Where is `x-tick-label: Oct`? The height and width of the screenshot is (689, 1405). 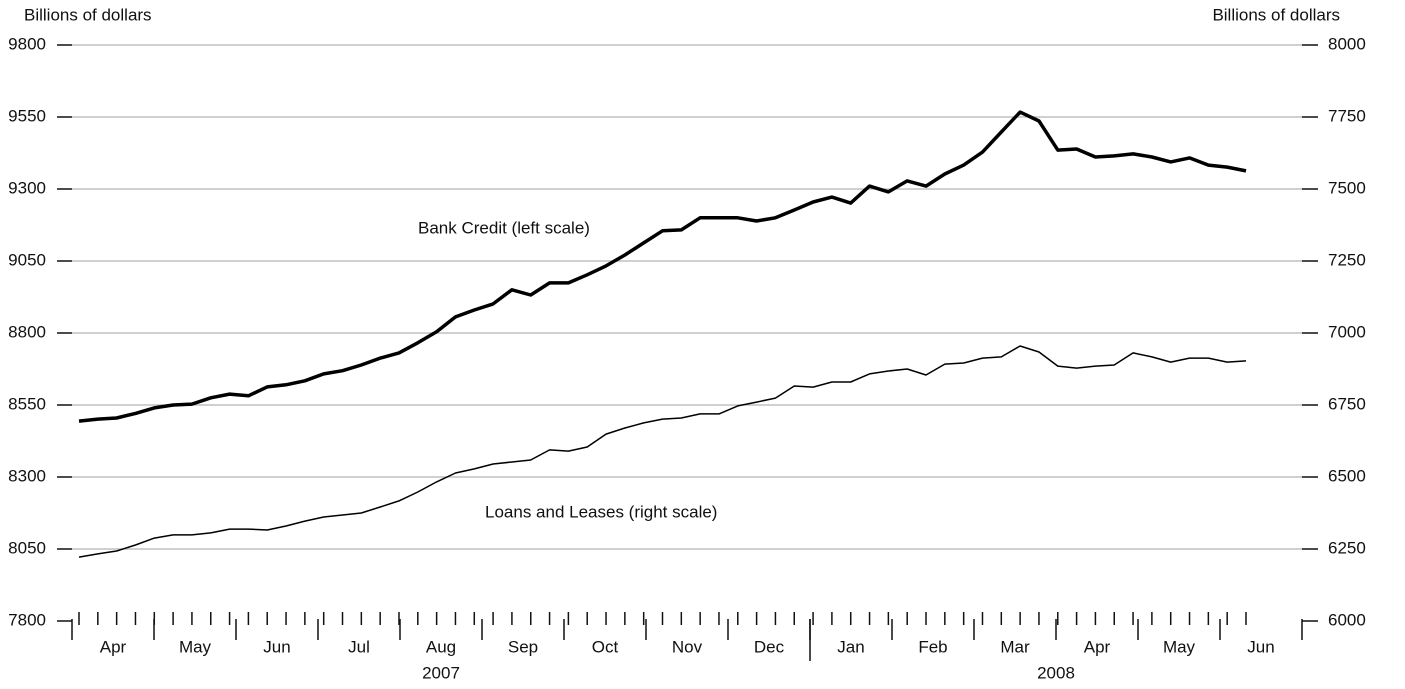
x-tick-label: Oct is located at coordinates (605, 646).